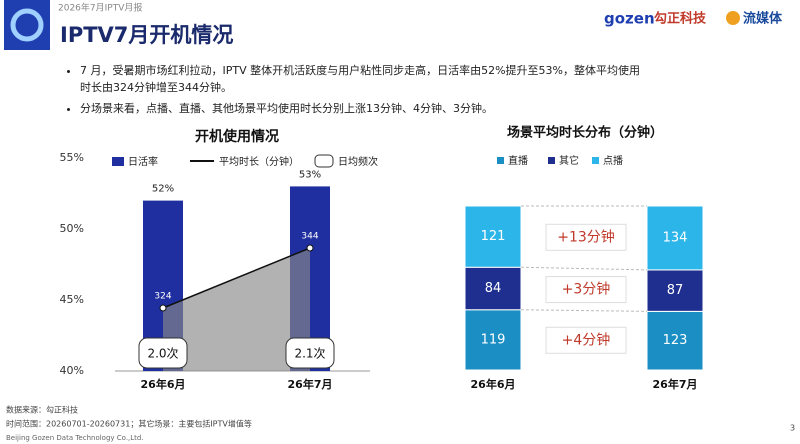 This screenshot has height=444, width=800. I want to click on annotation: +3分钟, so click(586, 289).